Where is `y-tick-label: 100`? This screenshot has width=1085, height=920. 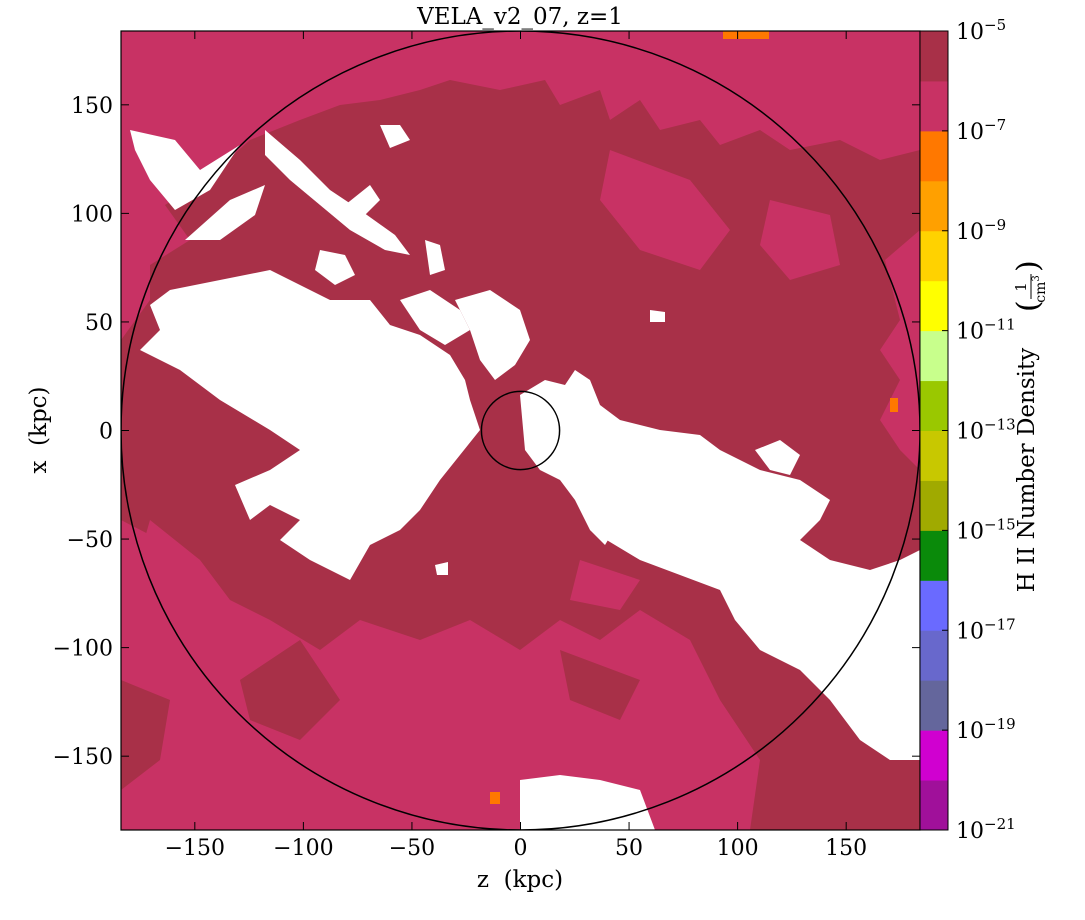 y-tick-label: 100 is located at coordinates (92, 214).